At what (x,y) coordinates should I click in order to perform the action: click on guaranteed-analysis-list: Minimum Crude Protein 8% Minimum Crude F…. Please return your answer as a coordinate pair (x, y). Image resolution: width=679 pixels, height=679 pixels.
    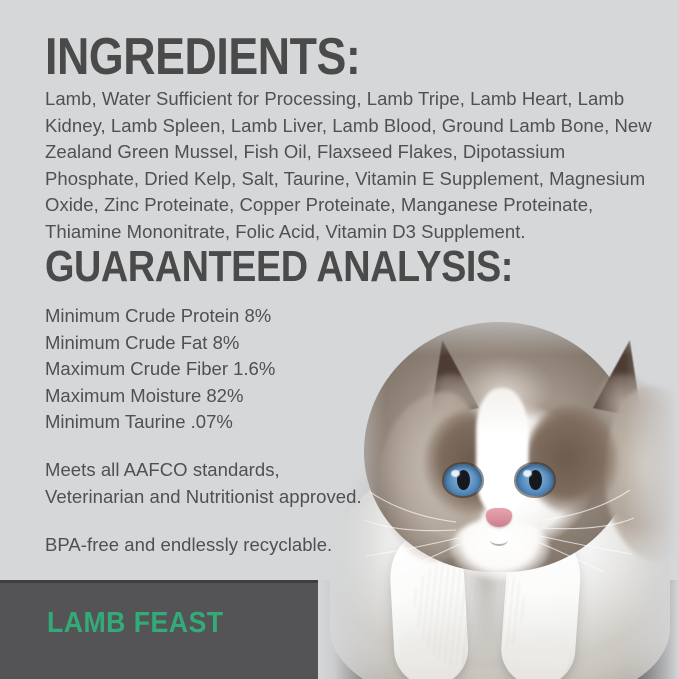
    Looking at the image, I should click on (160, 369).